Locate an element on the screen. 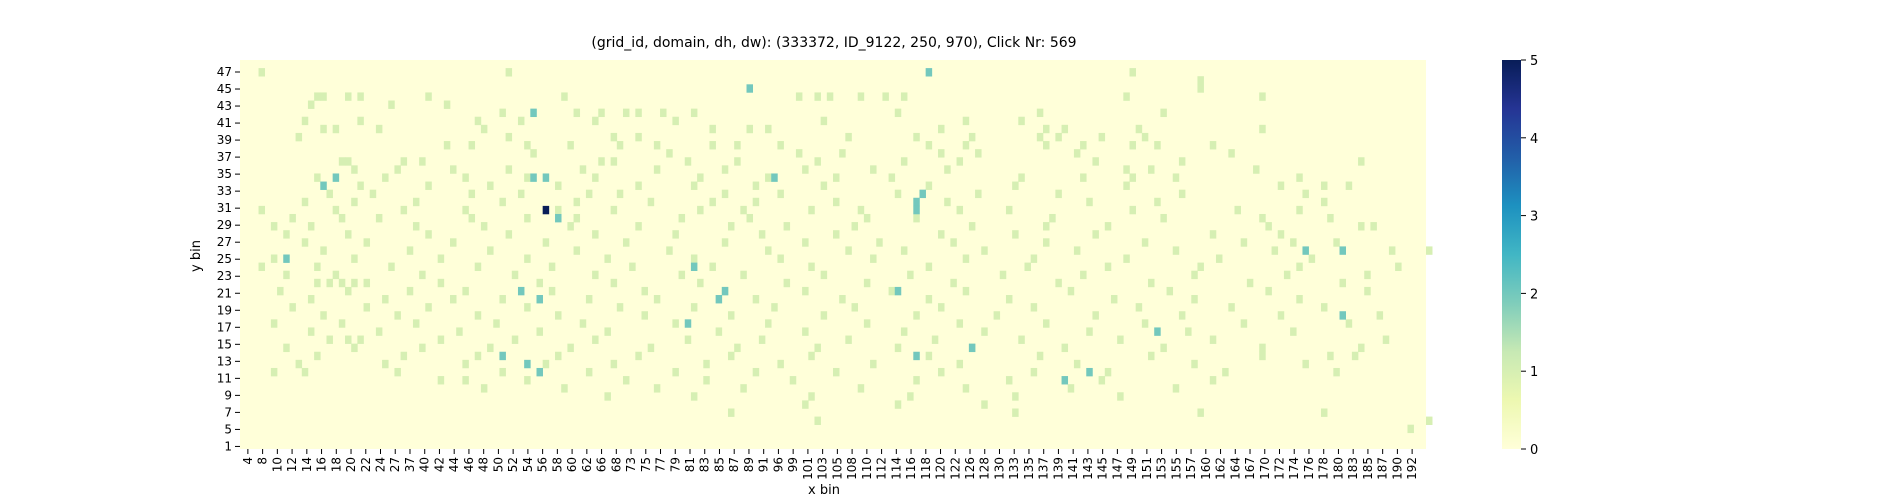 Image resolution: width=1900 pixels, height=500 pixels. x-tick-label: 149 is located at coordinates (1132, 468).